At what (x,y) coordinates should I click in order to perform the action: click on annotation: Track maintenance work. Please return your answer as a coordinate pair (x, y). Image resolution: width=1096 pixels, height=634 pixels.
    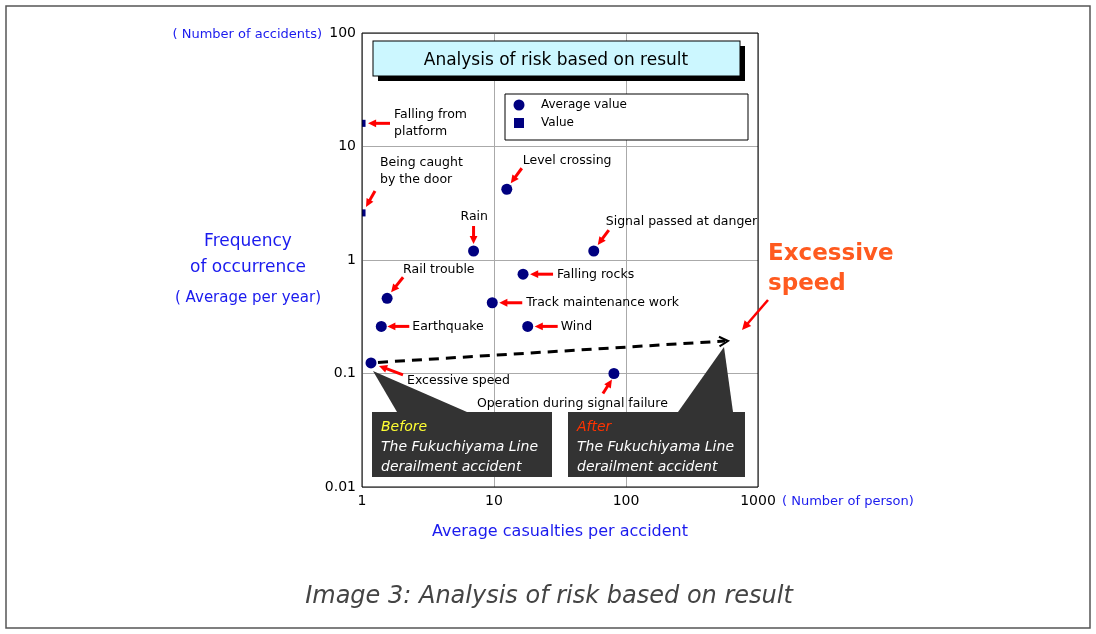
    Looking at the image, I should click on (602, 302).